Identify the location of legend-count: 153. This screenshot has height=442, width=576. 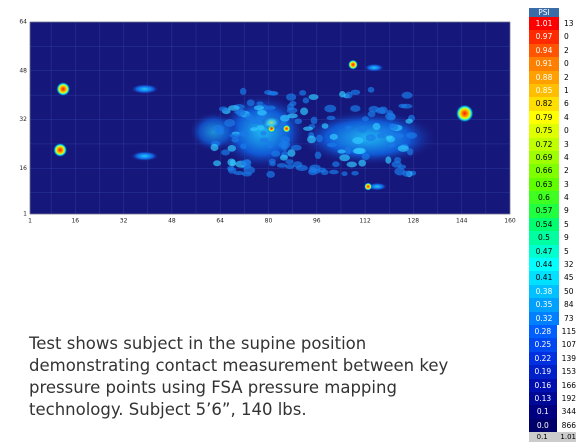
(568, 372).